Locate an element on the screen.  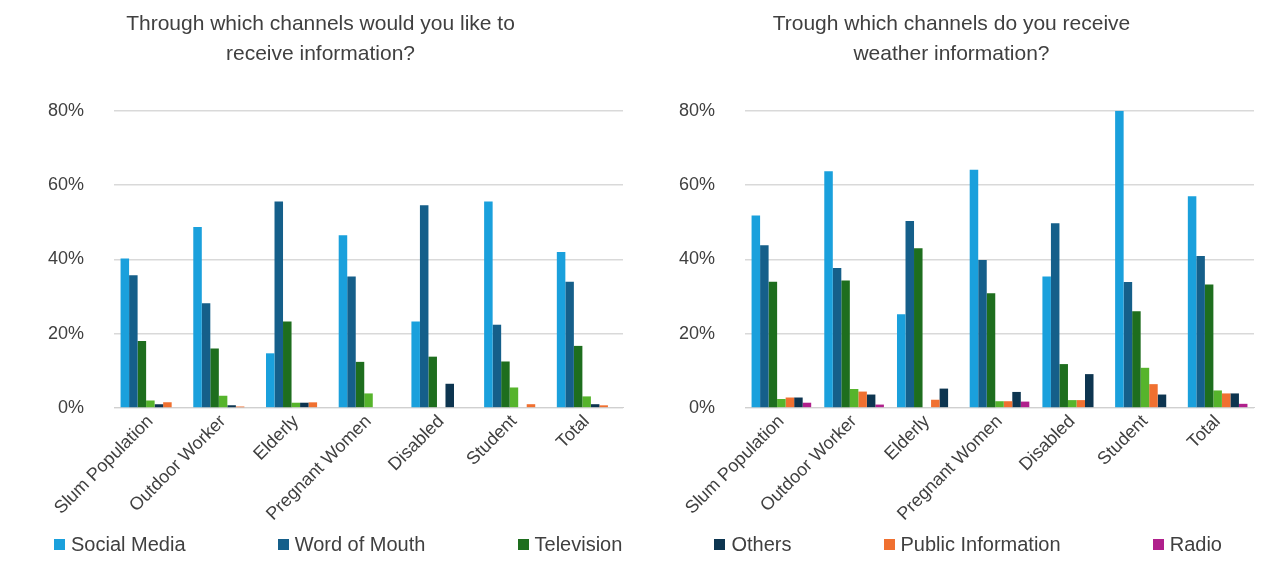
chart-title: Trough which channels do you receive weather information? is located at coordinates (951, 38).